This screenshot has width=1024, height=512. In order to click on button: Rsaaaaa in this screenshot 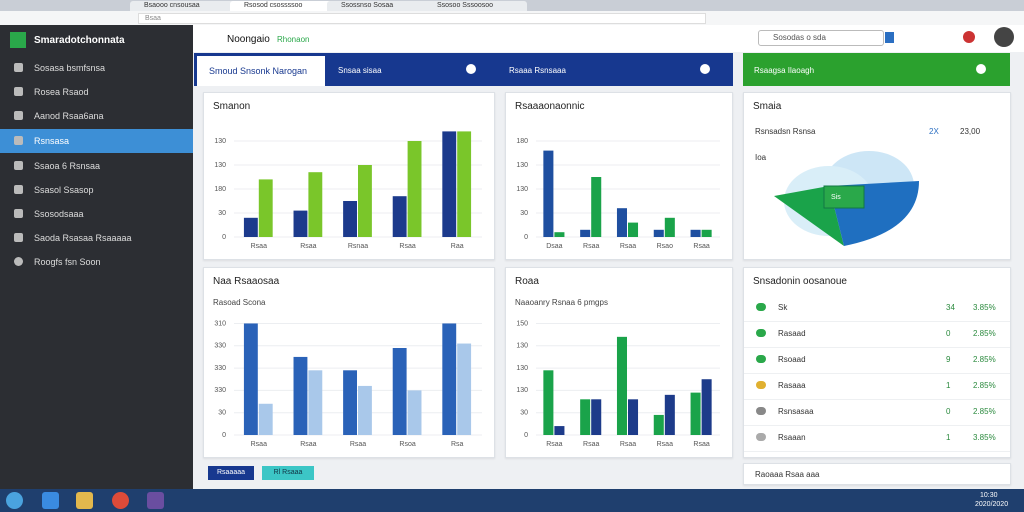, I will do `click(231, 473)`.